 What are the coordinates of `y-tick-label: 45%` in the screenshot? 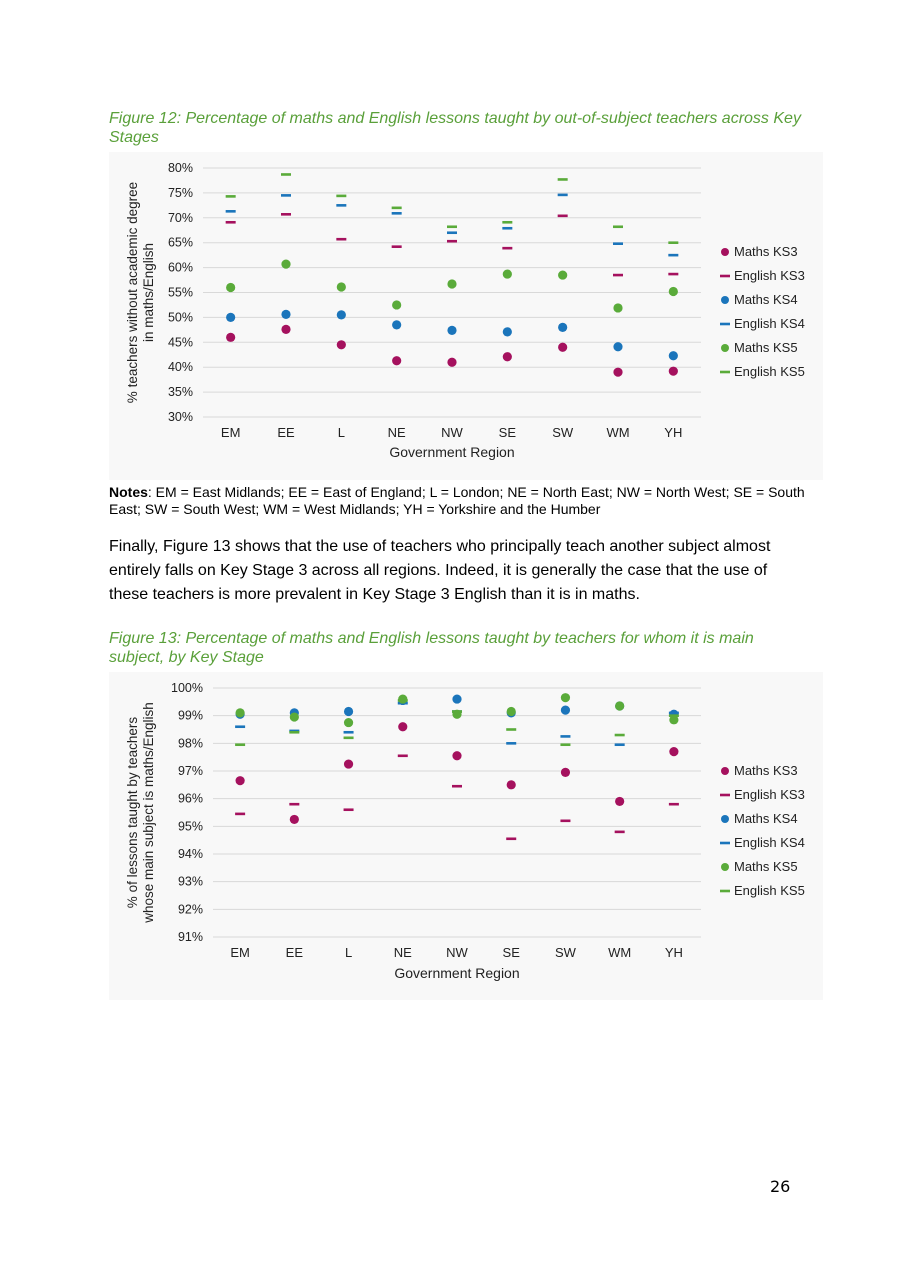 It's located at (180, 342).